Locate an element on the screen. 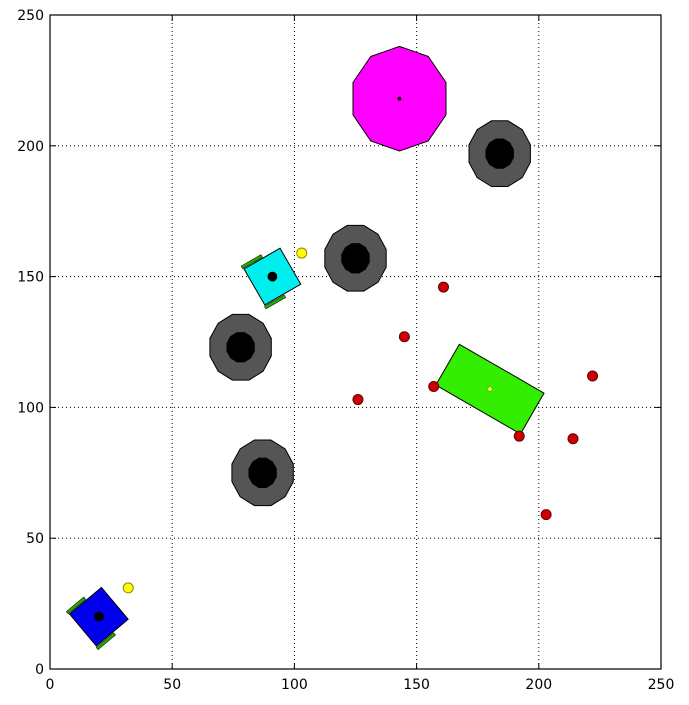 The height and width of the screenshot is (705, 689). target-center is located at coordinates (399, 98).